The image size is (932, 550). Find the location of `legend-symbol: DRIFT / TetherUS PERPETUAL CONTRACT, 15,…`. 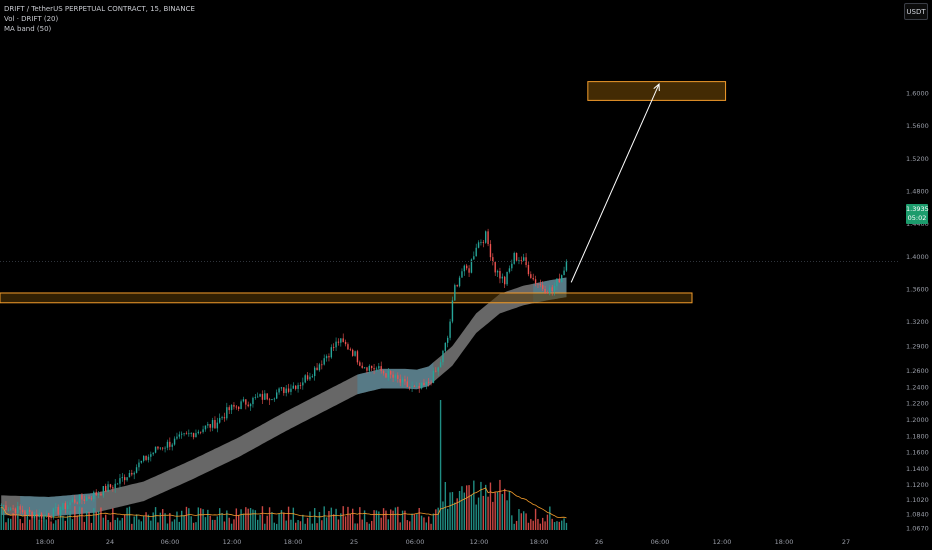

legend-symbol: DRIFT / TetherUS PERPETUAL CONTRACT, 15,… is located at coordinates (99, 9).